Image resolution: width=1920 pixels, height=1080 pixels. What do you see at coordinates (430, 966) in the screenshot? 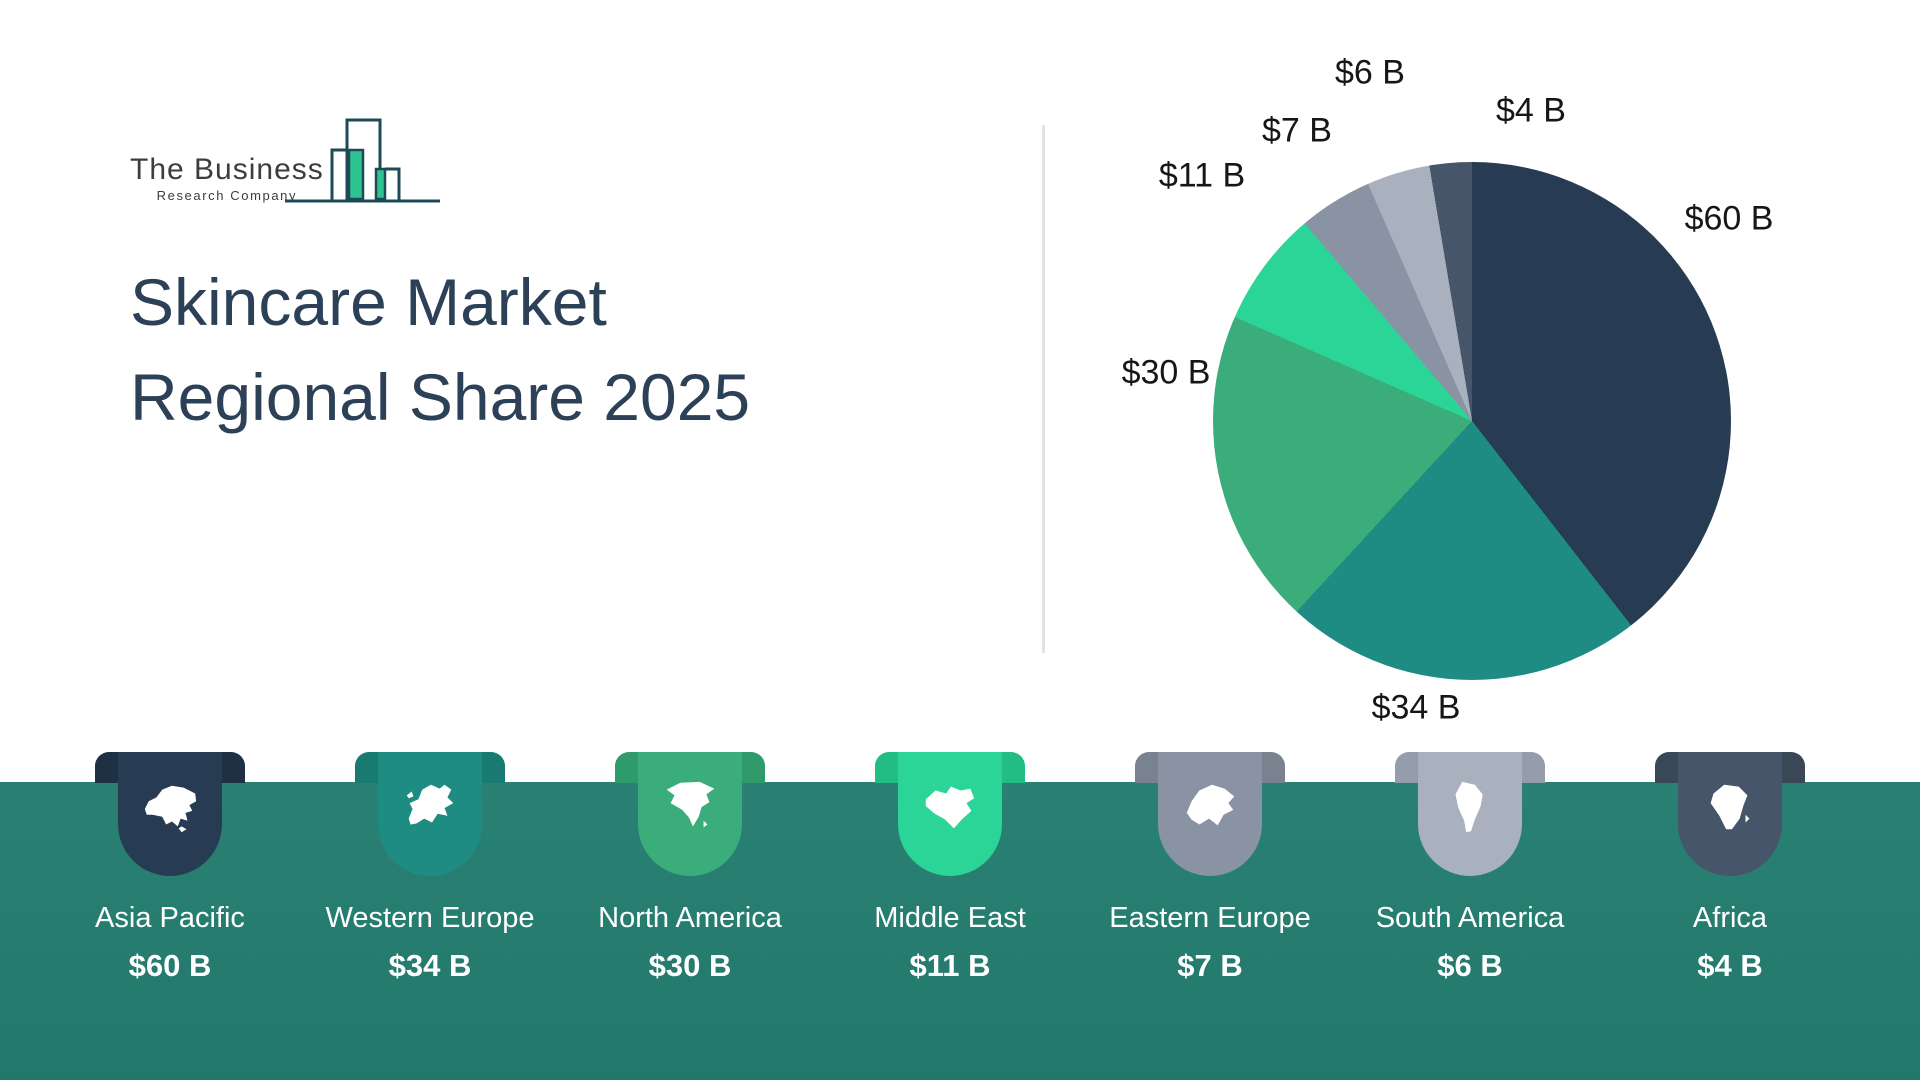
I see `region-value: $34 B` at bounding box center [430, 966].